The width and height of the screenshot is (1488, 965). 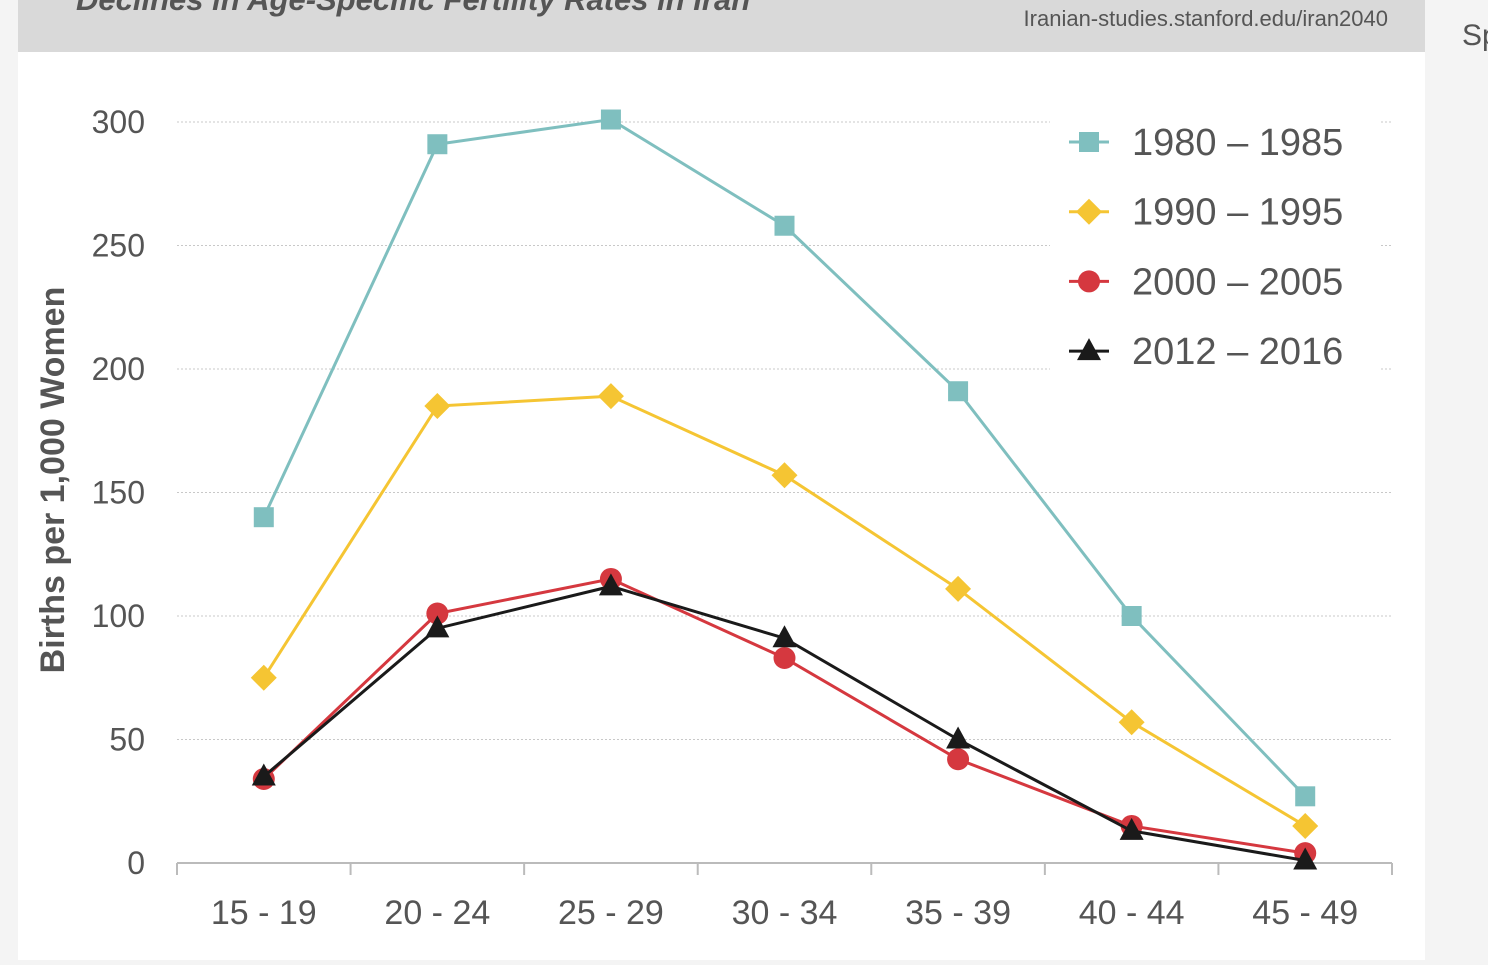 I want to click on legend-label: 2012 – 2016, so click(x=1237, y=352).